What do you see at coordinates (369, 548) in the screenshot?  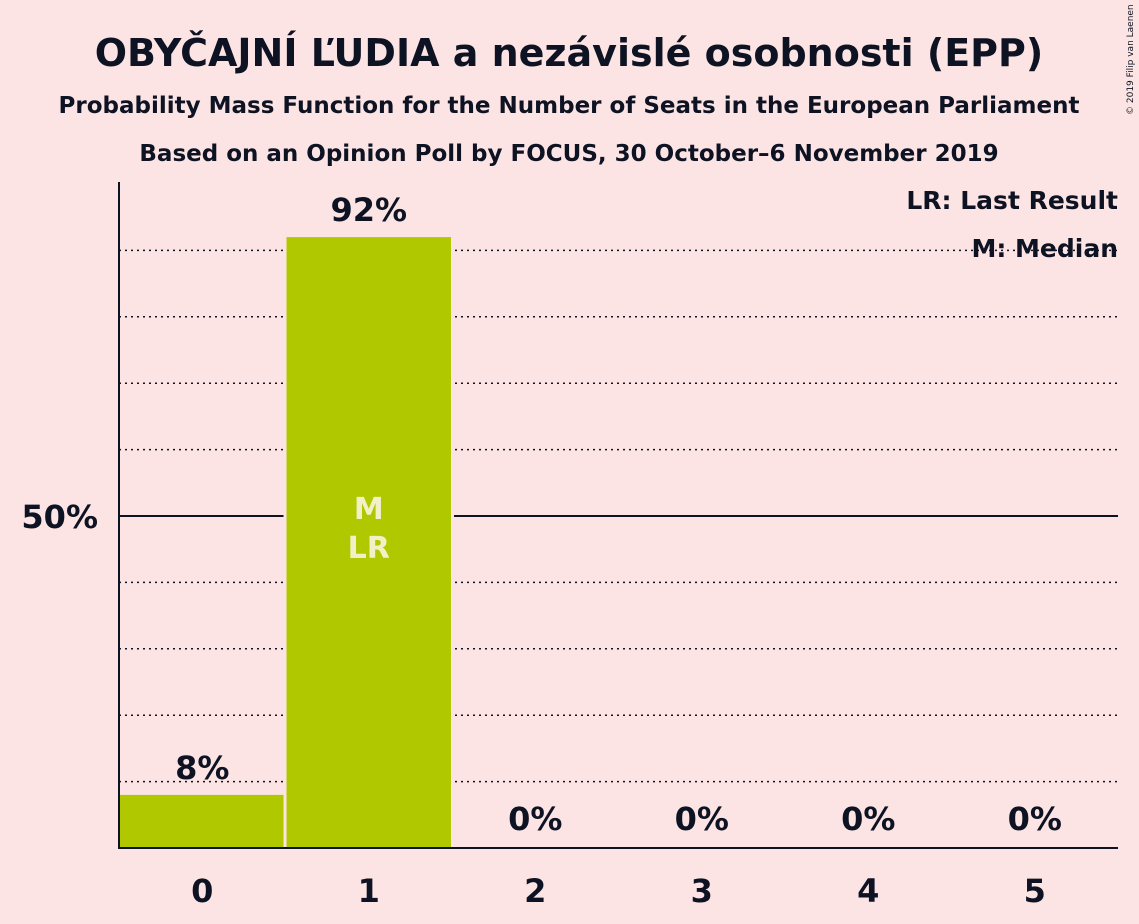 I see `last-result-marker: LR` at bounding box center [369, 548].